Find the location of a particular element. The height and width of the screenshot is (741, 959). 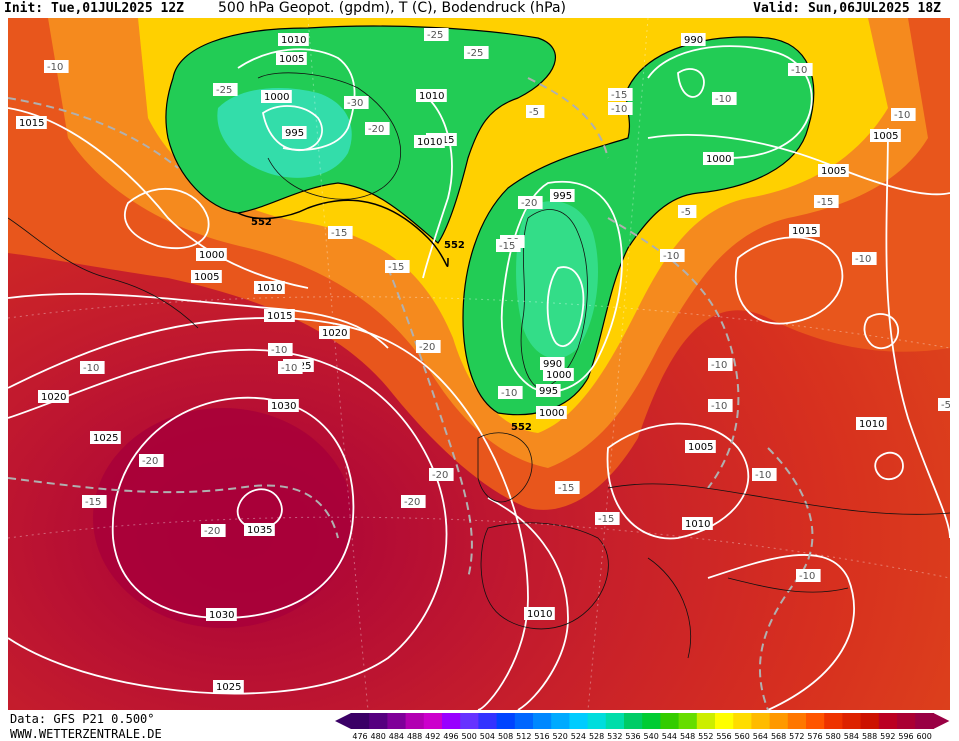

scale-level-label: 576 is located at coordinates (814, 736).